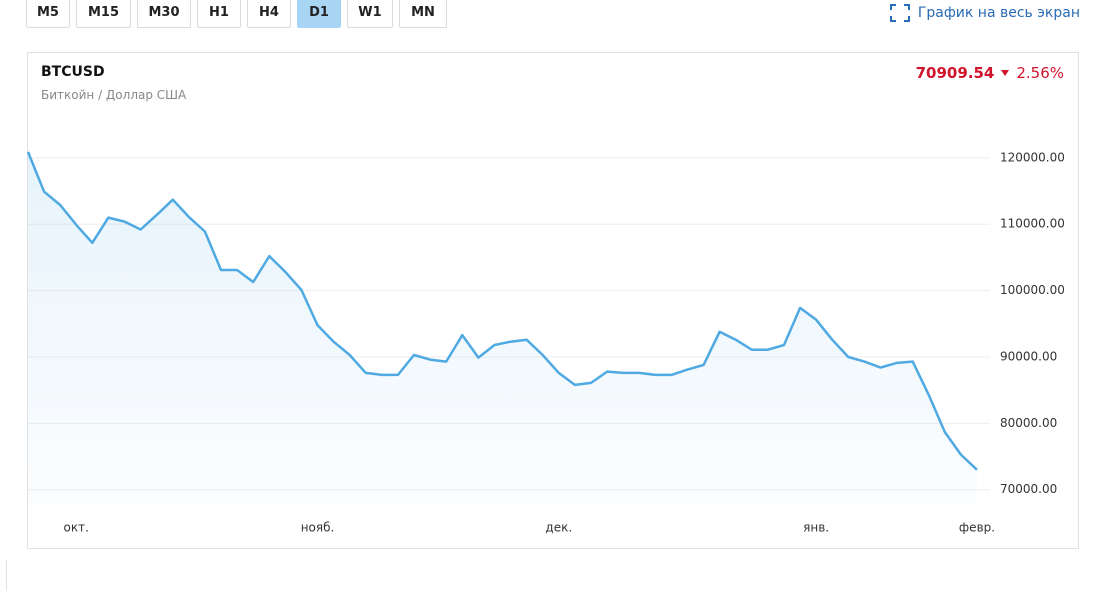  What do you see at coordinates (816, 528) in the screenshot?
I see `x-tick-label: янв.` at bounding box center [816, 528].